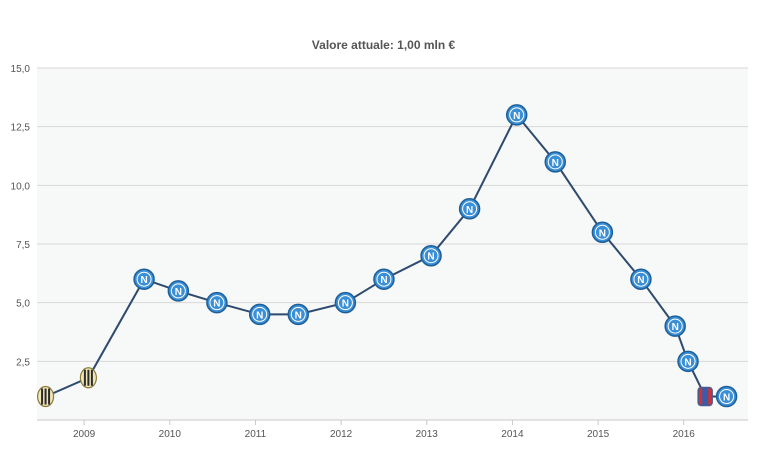 The width and height of the screenshot is (767, 453). What do you see at coordinates (170, 434) in the screenshot?
I see `x-tick-label: 2010` at bounding box center [170, 434].